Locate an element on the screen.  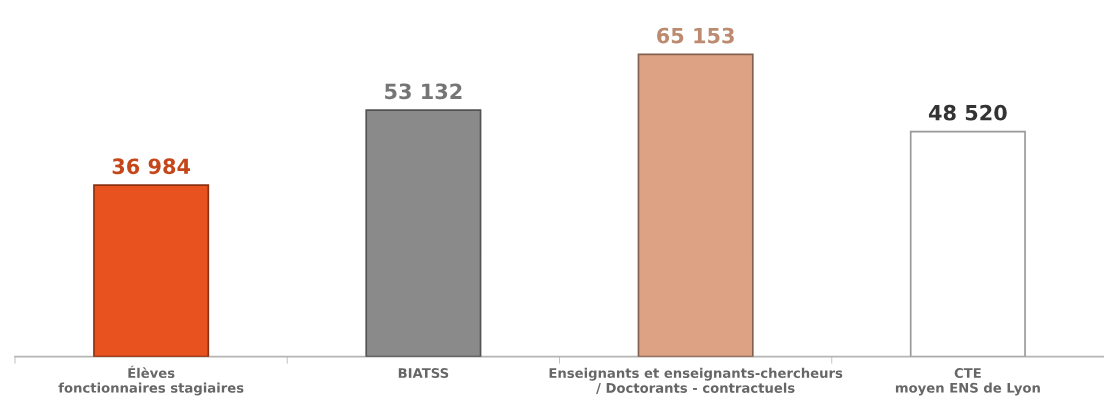
data-label: 48 520 is located at coordinates (967, 112).